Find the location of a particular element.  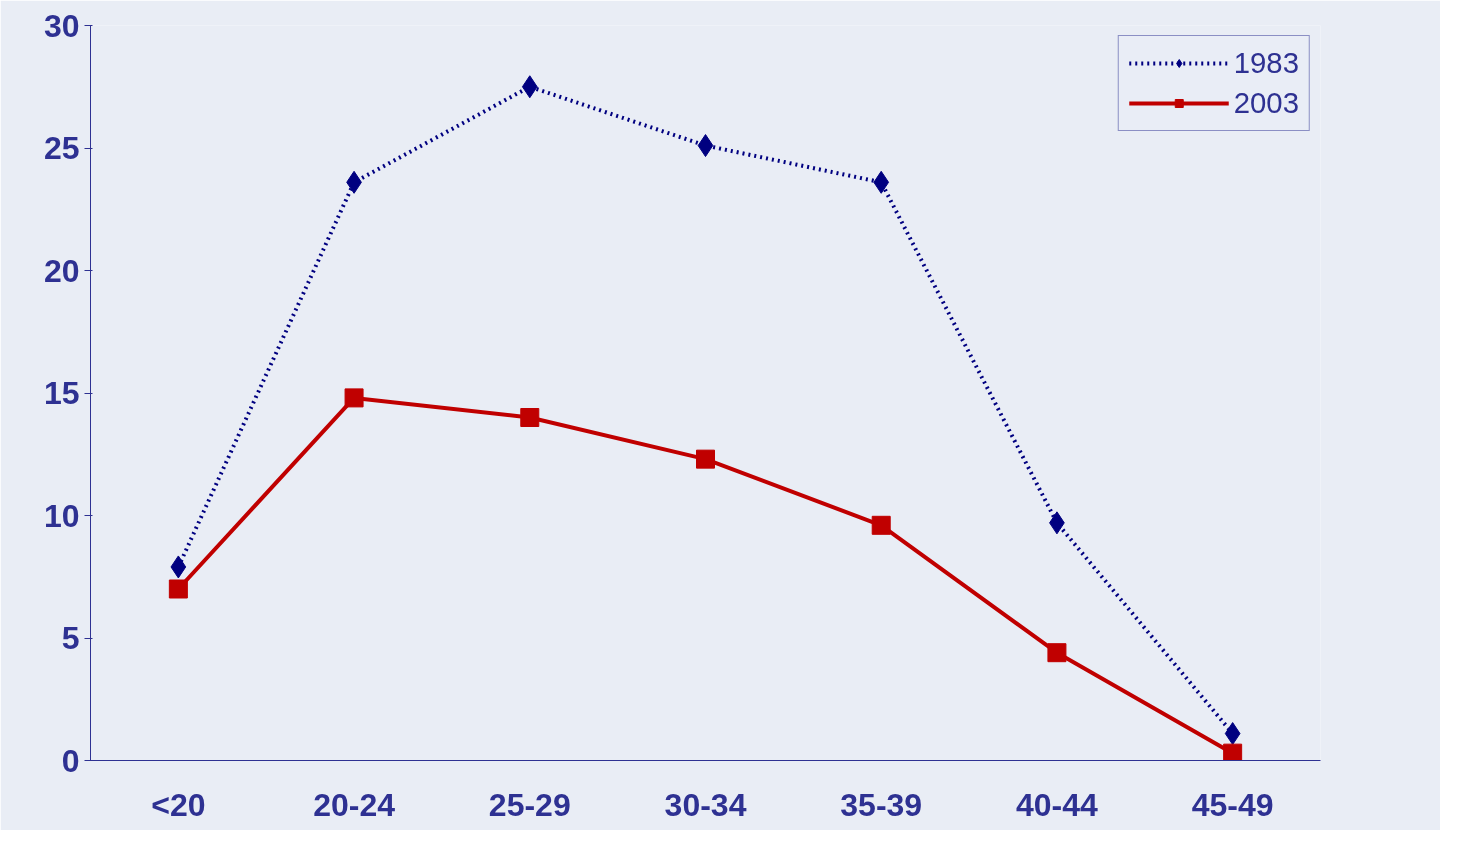

y-tick-label: 20 is located at coordinates (61, 270).